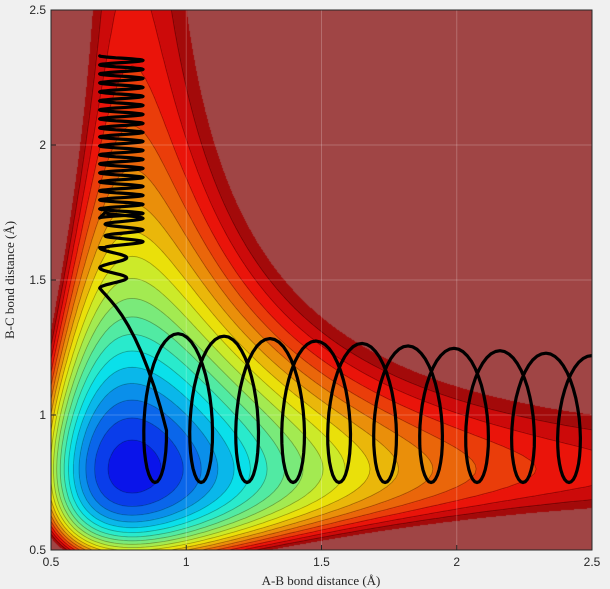 The width and height of the screenshot is (610, 589). What do you see at coordinates (37, 280) in the screenshot?
I see `y-tick-label: 1.5` at bounding box center [37, 280].